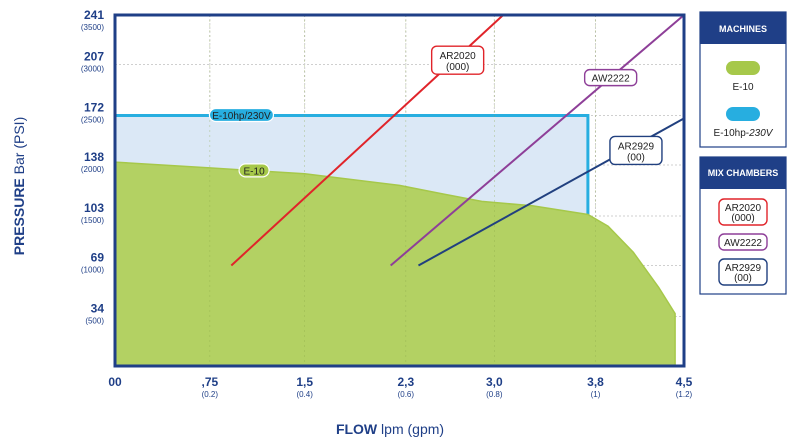  What do you see at coordinates (494, 382) in the screenshot?
I see `x-tick-label: 3,0` at bounding box center [494, 382].